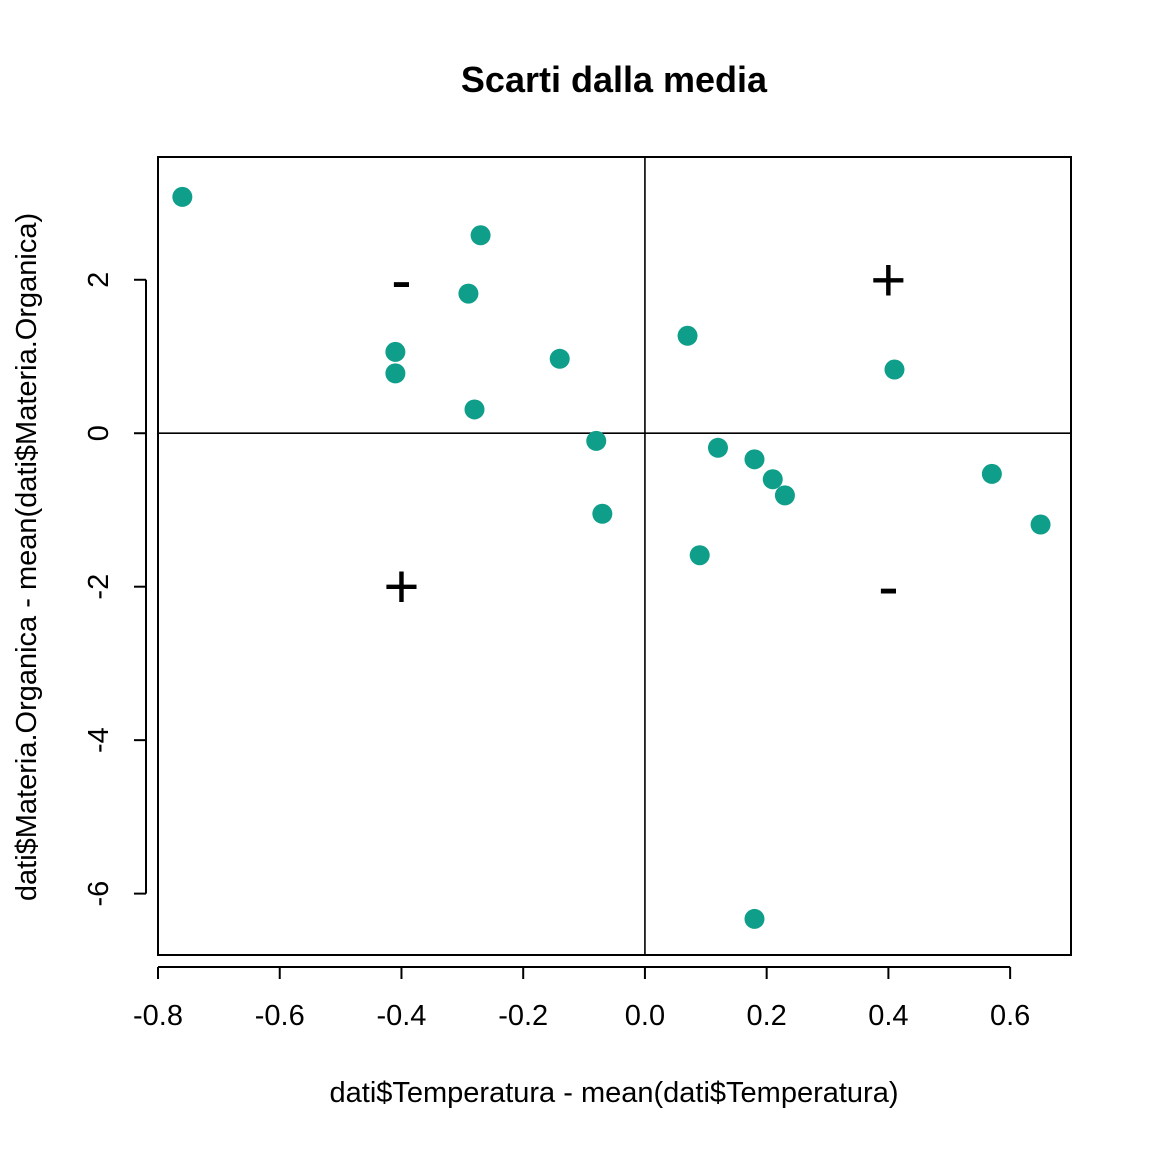  I want to click on y-tick-label: 0, so click(99, 433).